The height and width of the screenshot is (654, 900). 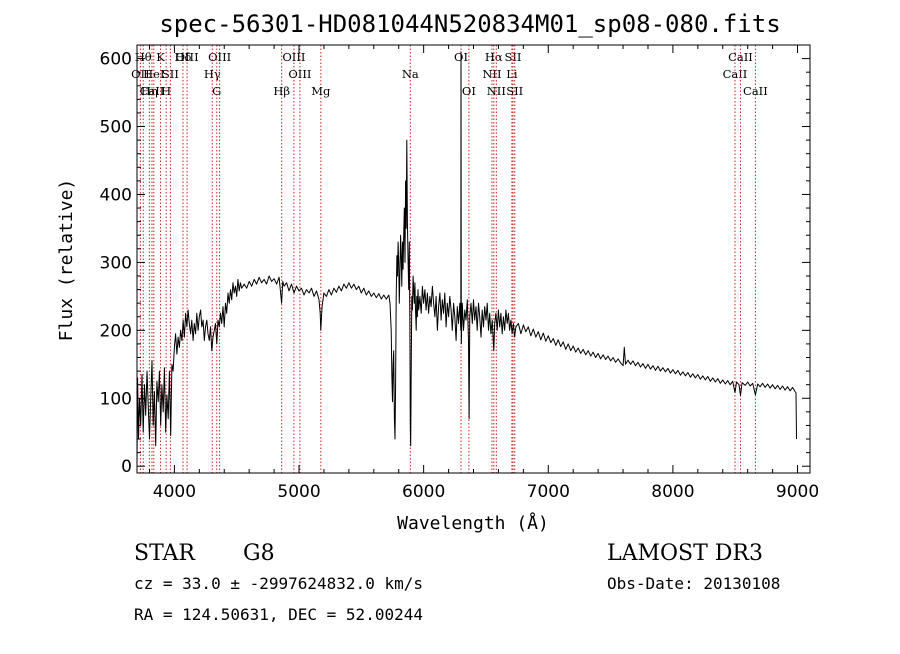 I want to click on y-tick-label: 500, so click(x=116, y=128).